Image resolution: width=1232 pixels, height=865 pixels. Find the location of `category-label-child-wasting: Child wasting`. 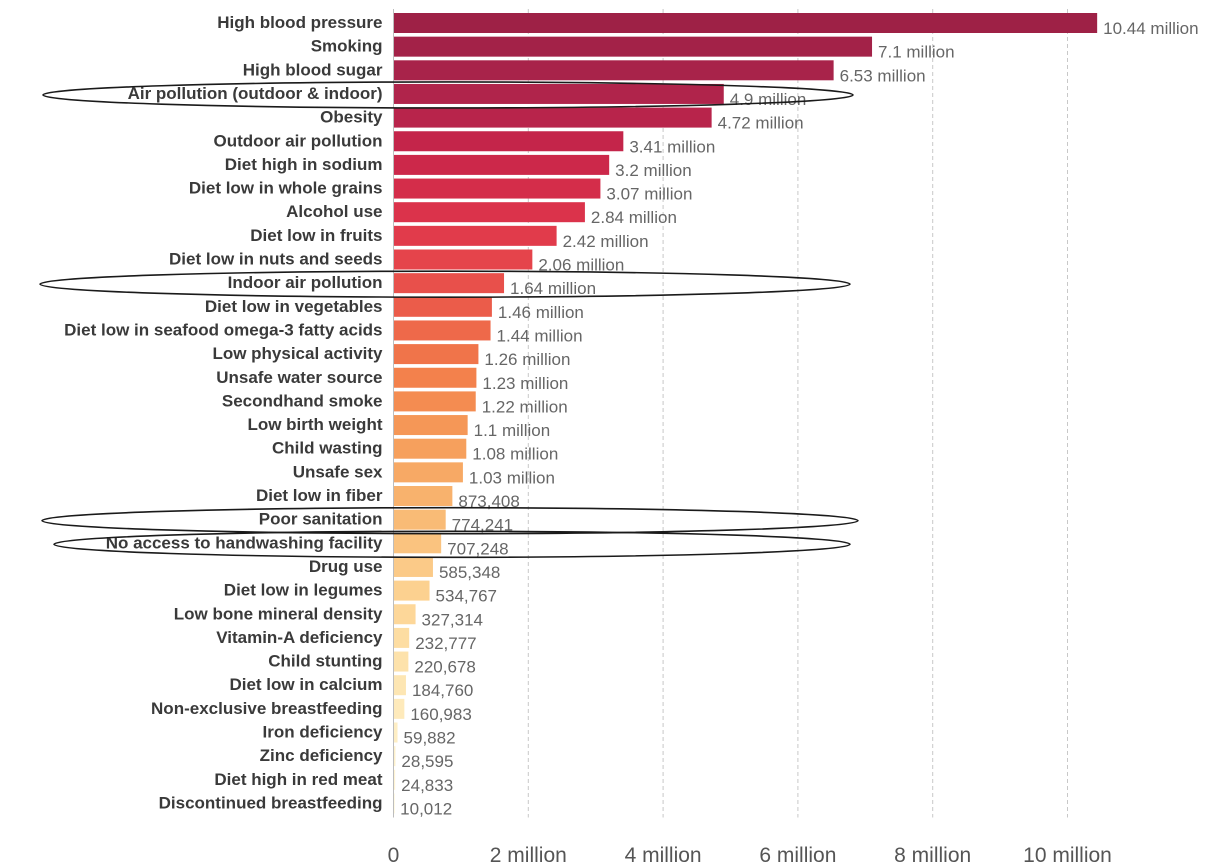

category-label-child-wasting: Child wasting is located at coordinates (327, 448).